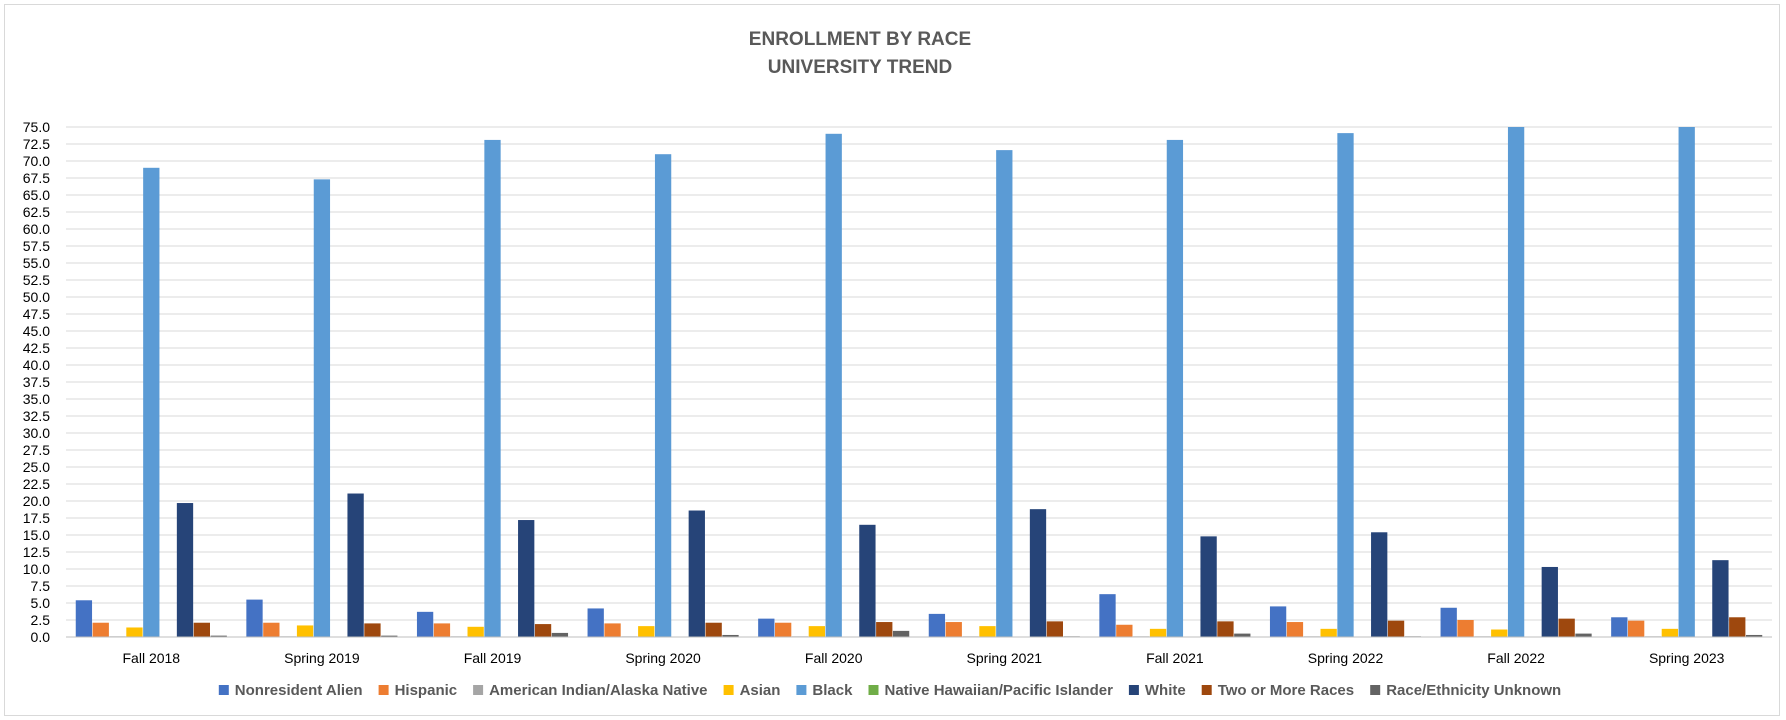 The image size is (1786, 720). Describe the element at coordinates (41, 620) in the screenshot. I see `y-tick-label: 2.5` at that location.